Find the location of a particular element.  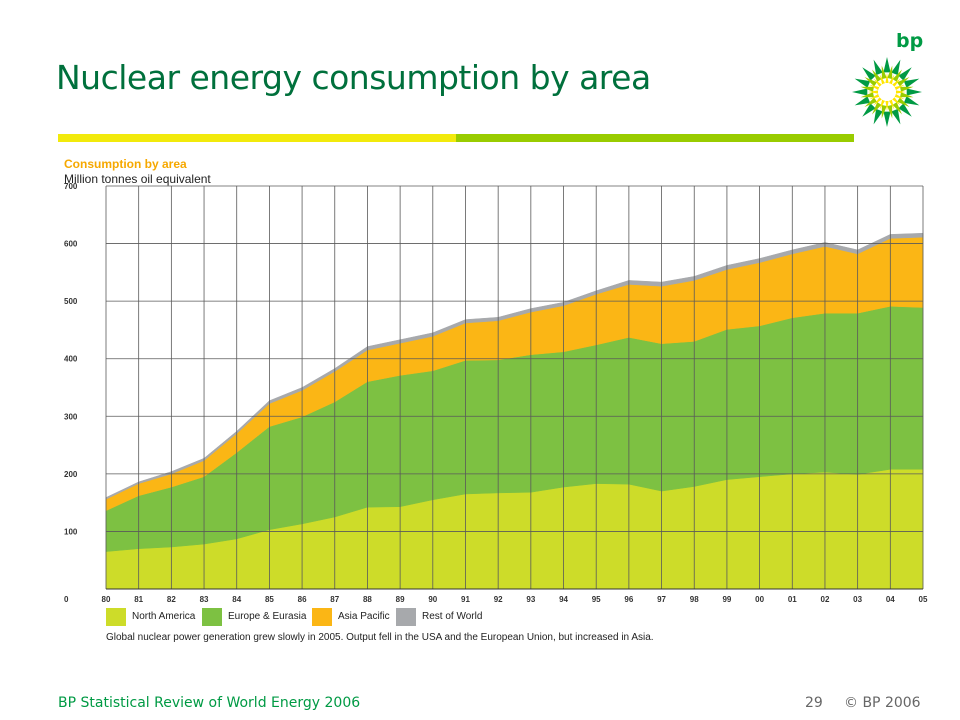

page-number: 29 is located at coordinates (814, 703).